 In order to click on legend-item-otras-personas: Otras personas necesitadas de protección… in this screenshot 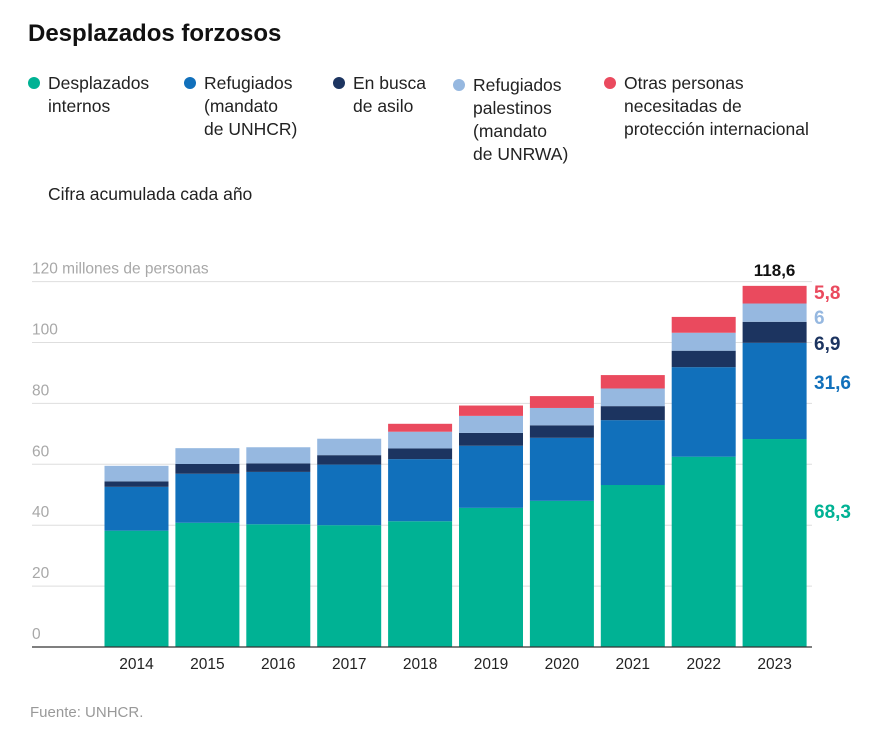, I will do `click(706, 106)`.